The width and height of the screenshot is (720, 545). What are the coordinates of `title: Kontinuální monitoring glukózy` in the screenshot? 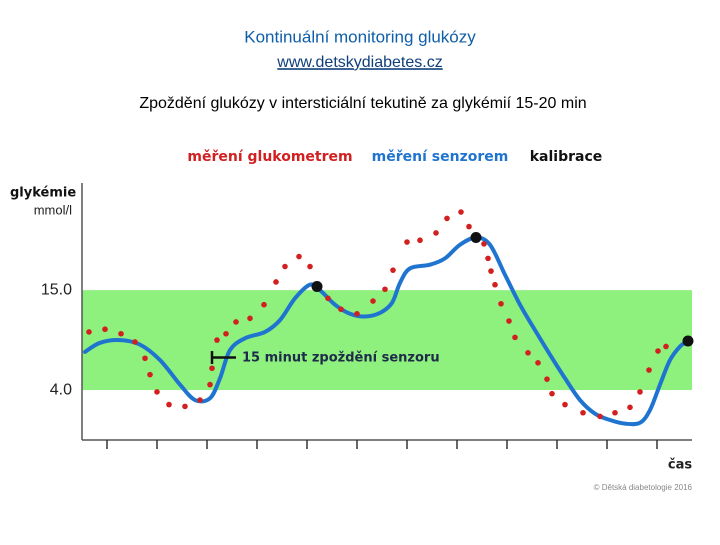 It's located at (360, 36).